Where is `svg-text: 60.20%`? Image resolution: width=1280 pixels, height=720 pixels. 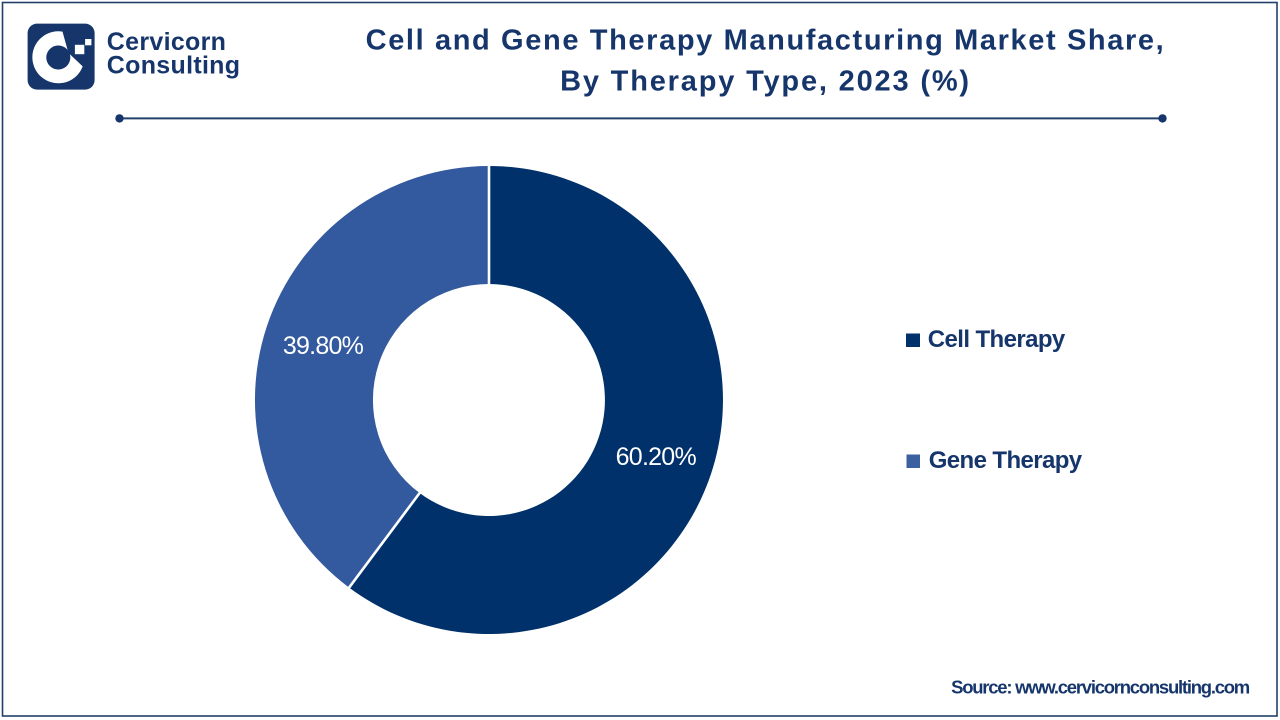
svg-text: 60.20% is located at coordinates (656, 457).